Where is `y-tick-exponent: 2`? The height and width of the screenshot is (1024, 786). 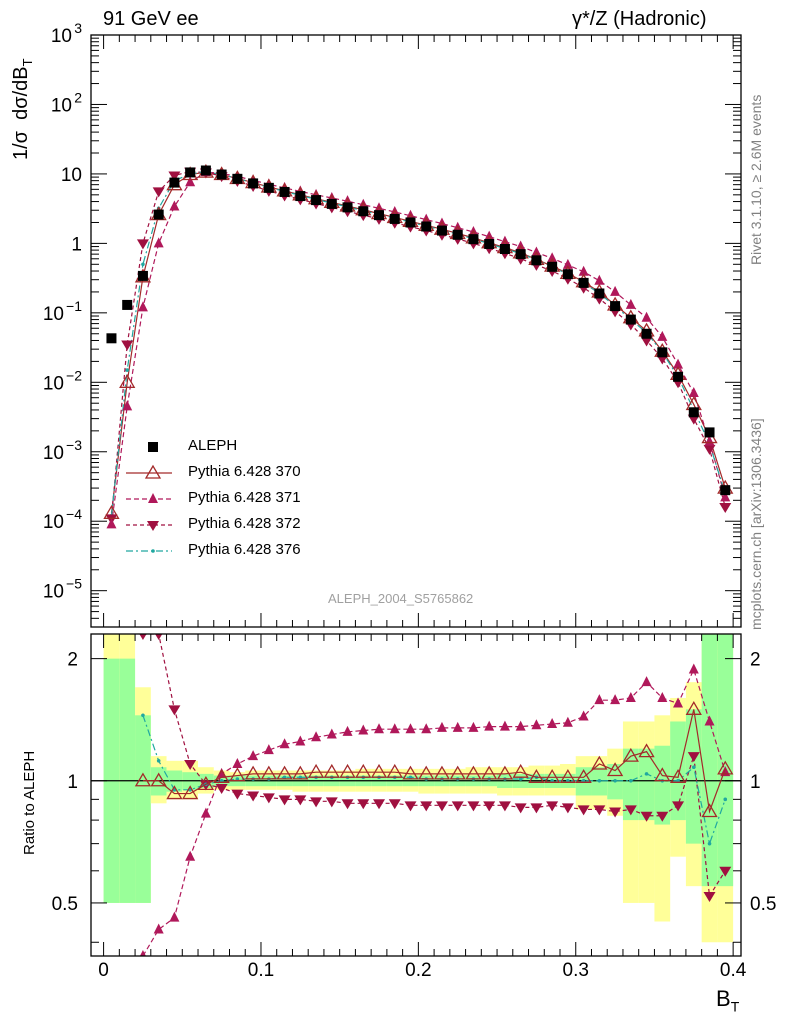
y-tick-exponent: 2 is located at coordinates (78, 97).